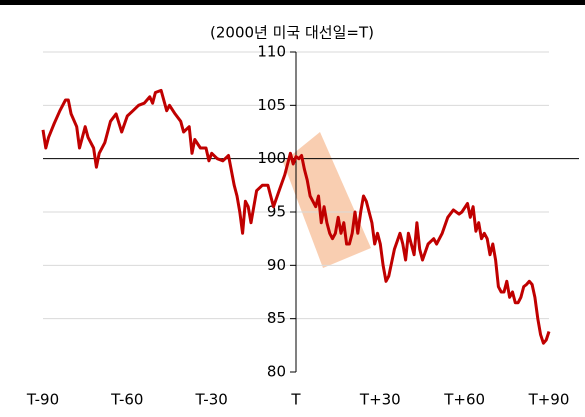  What do you see at coordinates (211, 400) in the screenshot?
I see `x-tick-label: T-30` at bounding box center [211, 400].